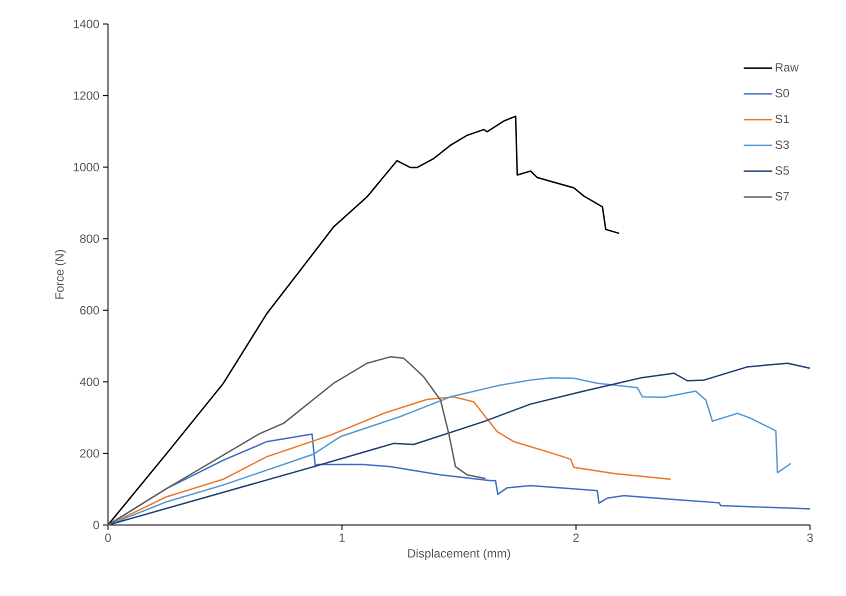  What do you see at coordinates (810, 538) in the screenshot?
I see `x-tick-label: 3` at bounding box center [810, 538].